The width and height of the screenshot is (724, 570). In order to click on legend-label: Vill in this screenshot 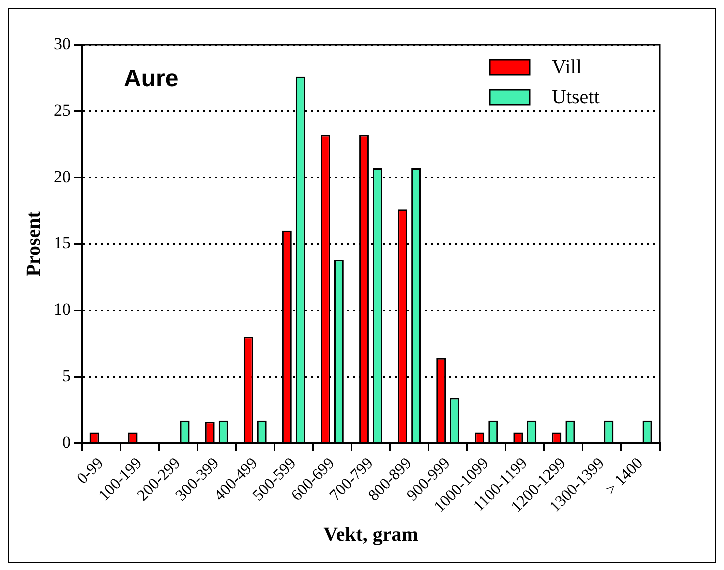, I will do `click(567, 67)`.